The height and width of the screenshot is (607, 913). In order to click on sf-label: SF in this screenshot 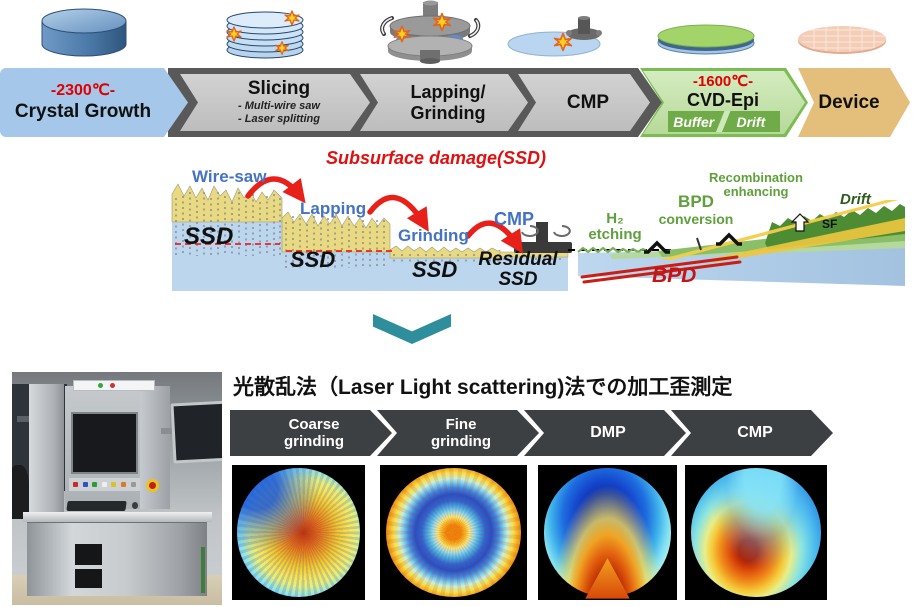, I will do `click(830, 224)`.